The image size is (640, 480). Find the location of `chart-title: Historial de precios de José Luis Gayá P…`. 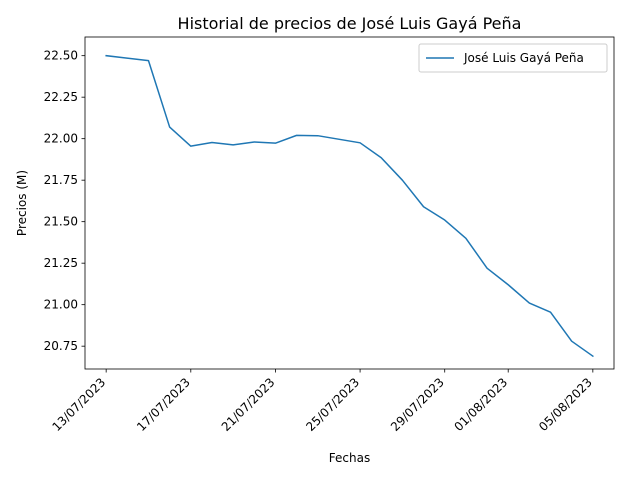

chart-title: Historial de precios de José Luis Gayá P… is located at coordinates (350, 23).